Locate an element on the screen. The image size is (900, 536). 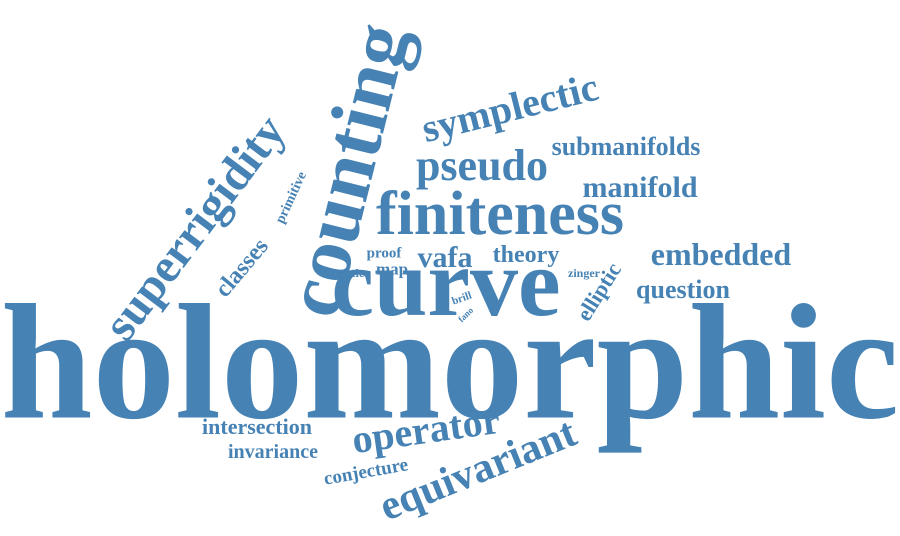
word-pseudo: pseudo is located at coordinates (482, 165).